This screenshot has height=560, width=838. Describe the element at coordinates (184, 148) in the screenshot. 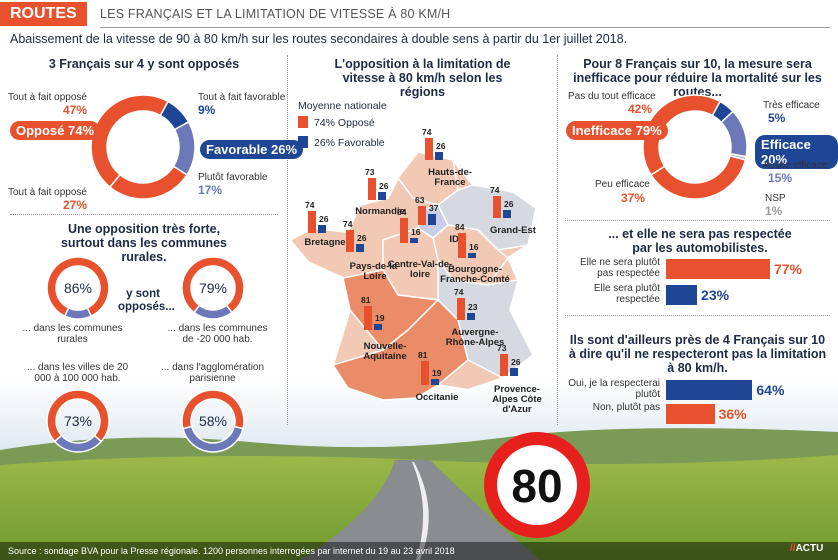

I see `plutot-favorable-slice` at that location.